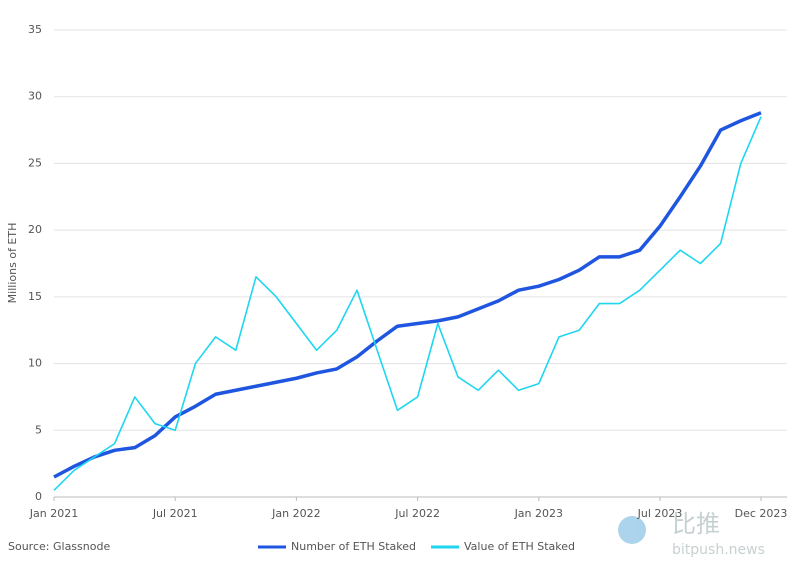 The height and width of the screenshot is (574, 787). Describe the element at coordinates (12, 263) in the screenshot. I see `y-axis-label: Millions of ETH` at that location.